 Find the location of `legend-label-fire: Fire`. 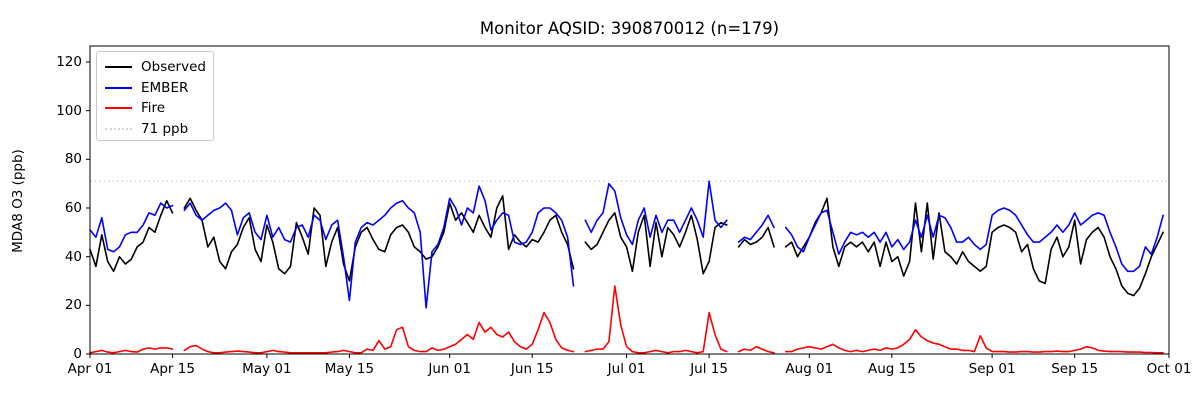

legend-label-fire: Fire is located at coordinates (153, 108).